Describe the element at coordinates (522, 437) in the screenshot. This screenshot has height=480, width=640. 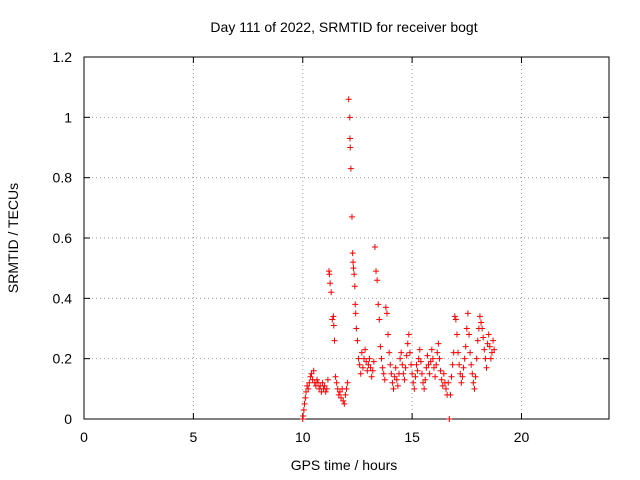
I see `x-tick-label: 20` at that location.